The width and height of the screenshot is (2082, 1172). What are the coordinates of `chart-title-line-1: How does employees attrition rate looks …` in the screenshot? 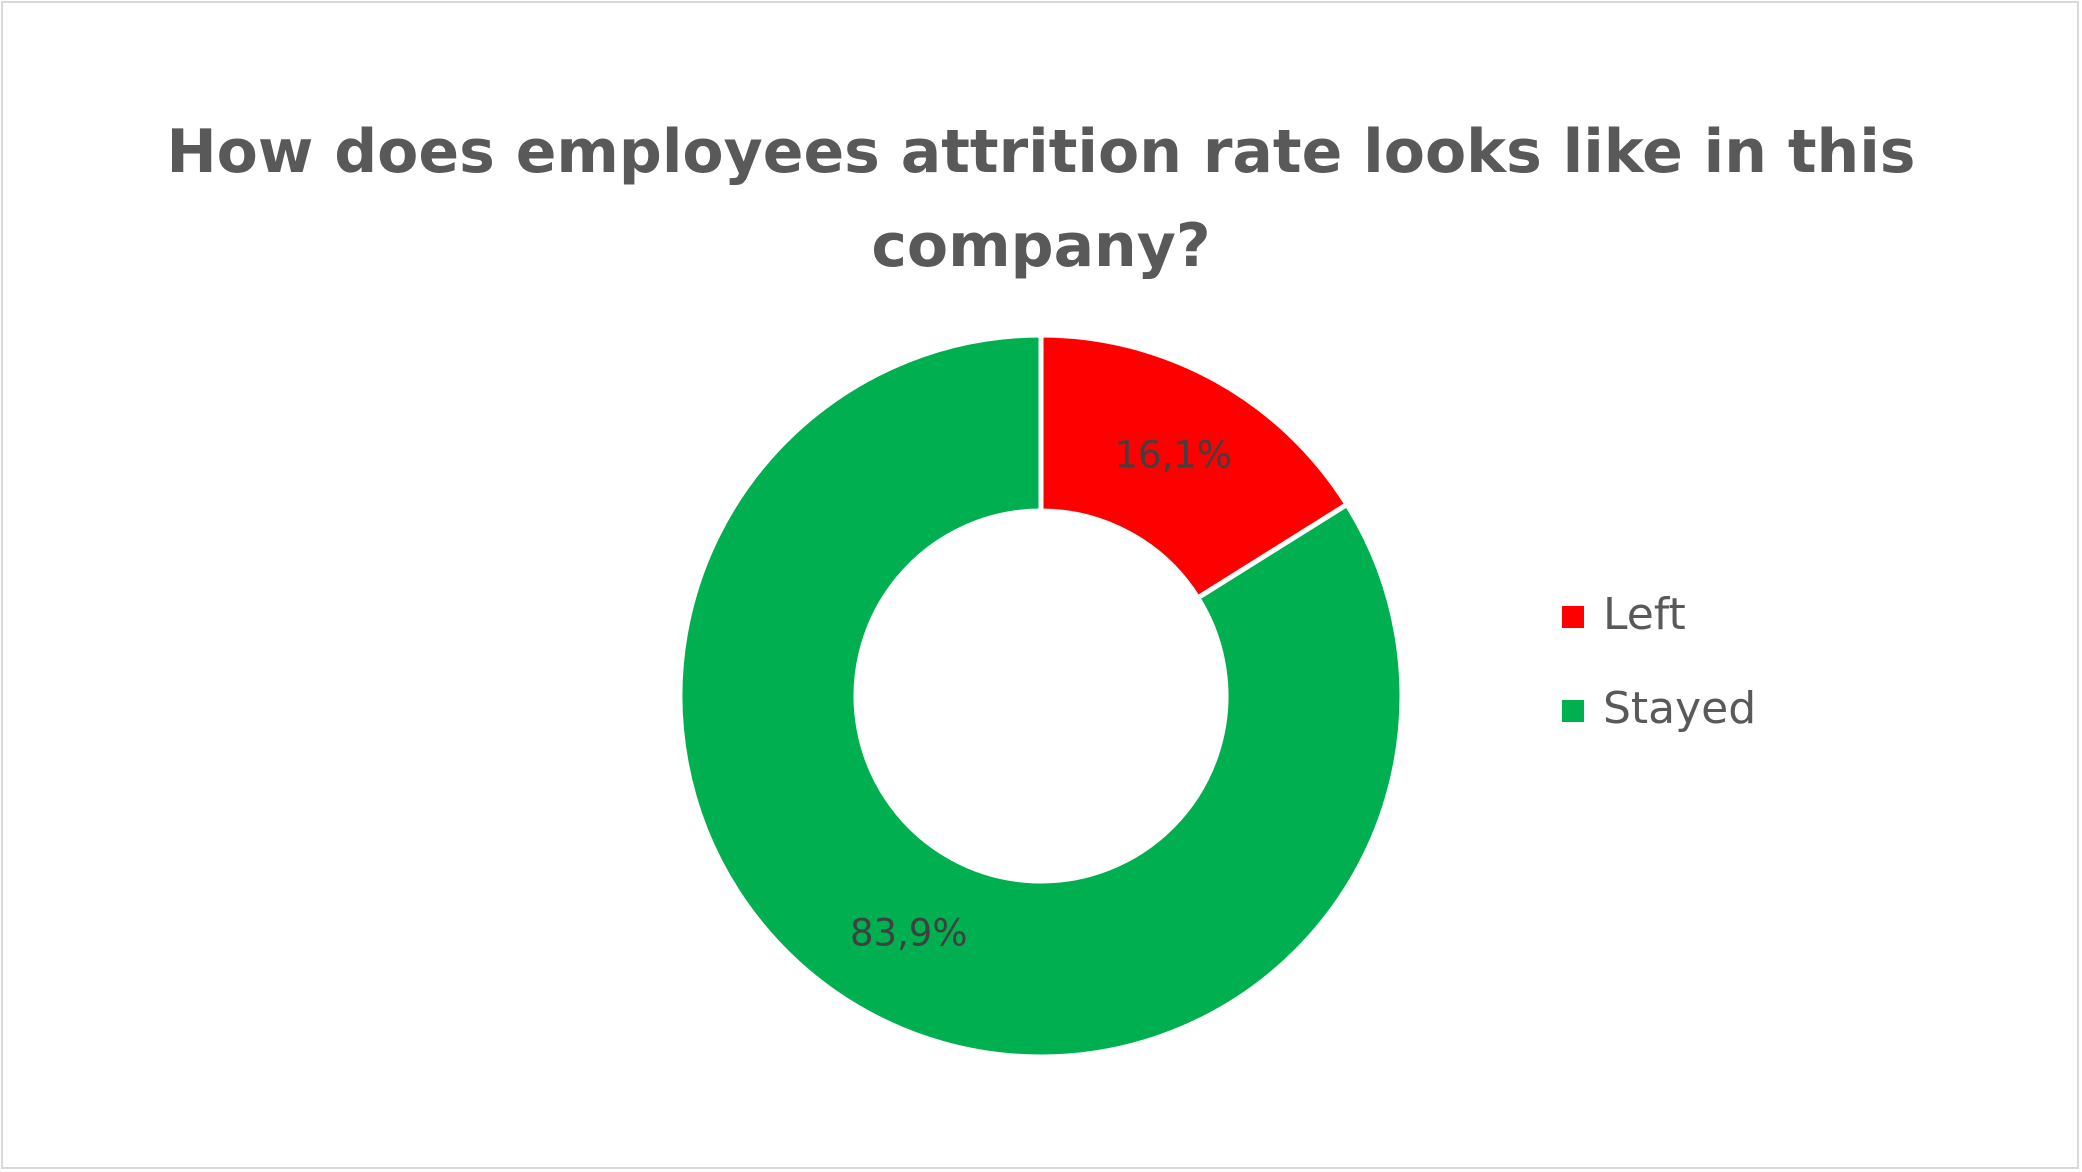 It's located at (1041, 152).